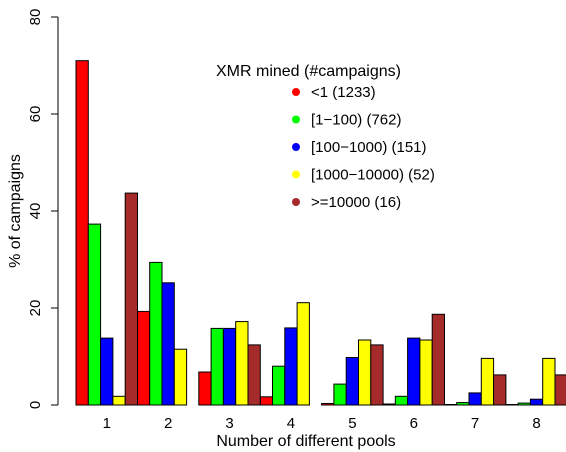  I want to click on legend-label: >=10000 (16), so click(356, 202).